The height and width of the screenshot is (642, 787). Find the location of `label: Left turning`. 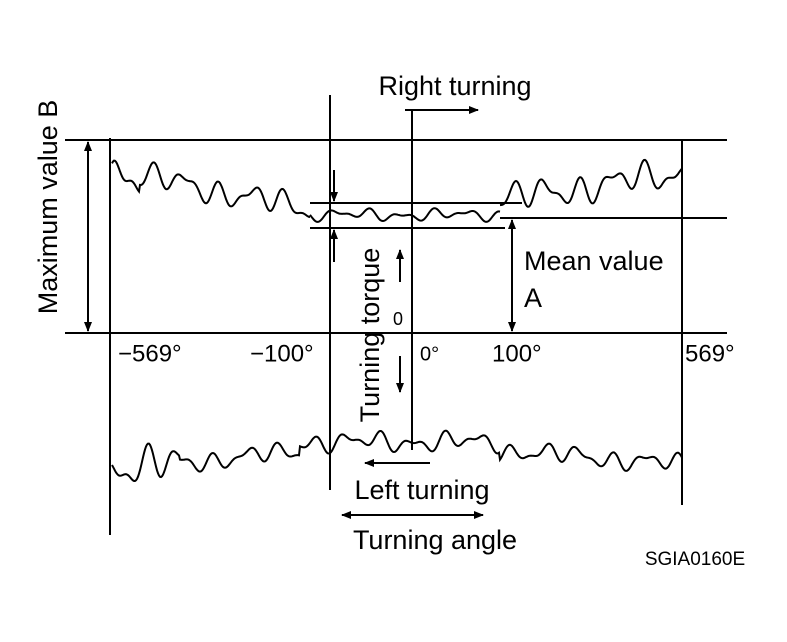

label: Left turning is located at coordinates (421, 490).